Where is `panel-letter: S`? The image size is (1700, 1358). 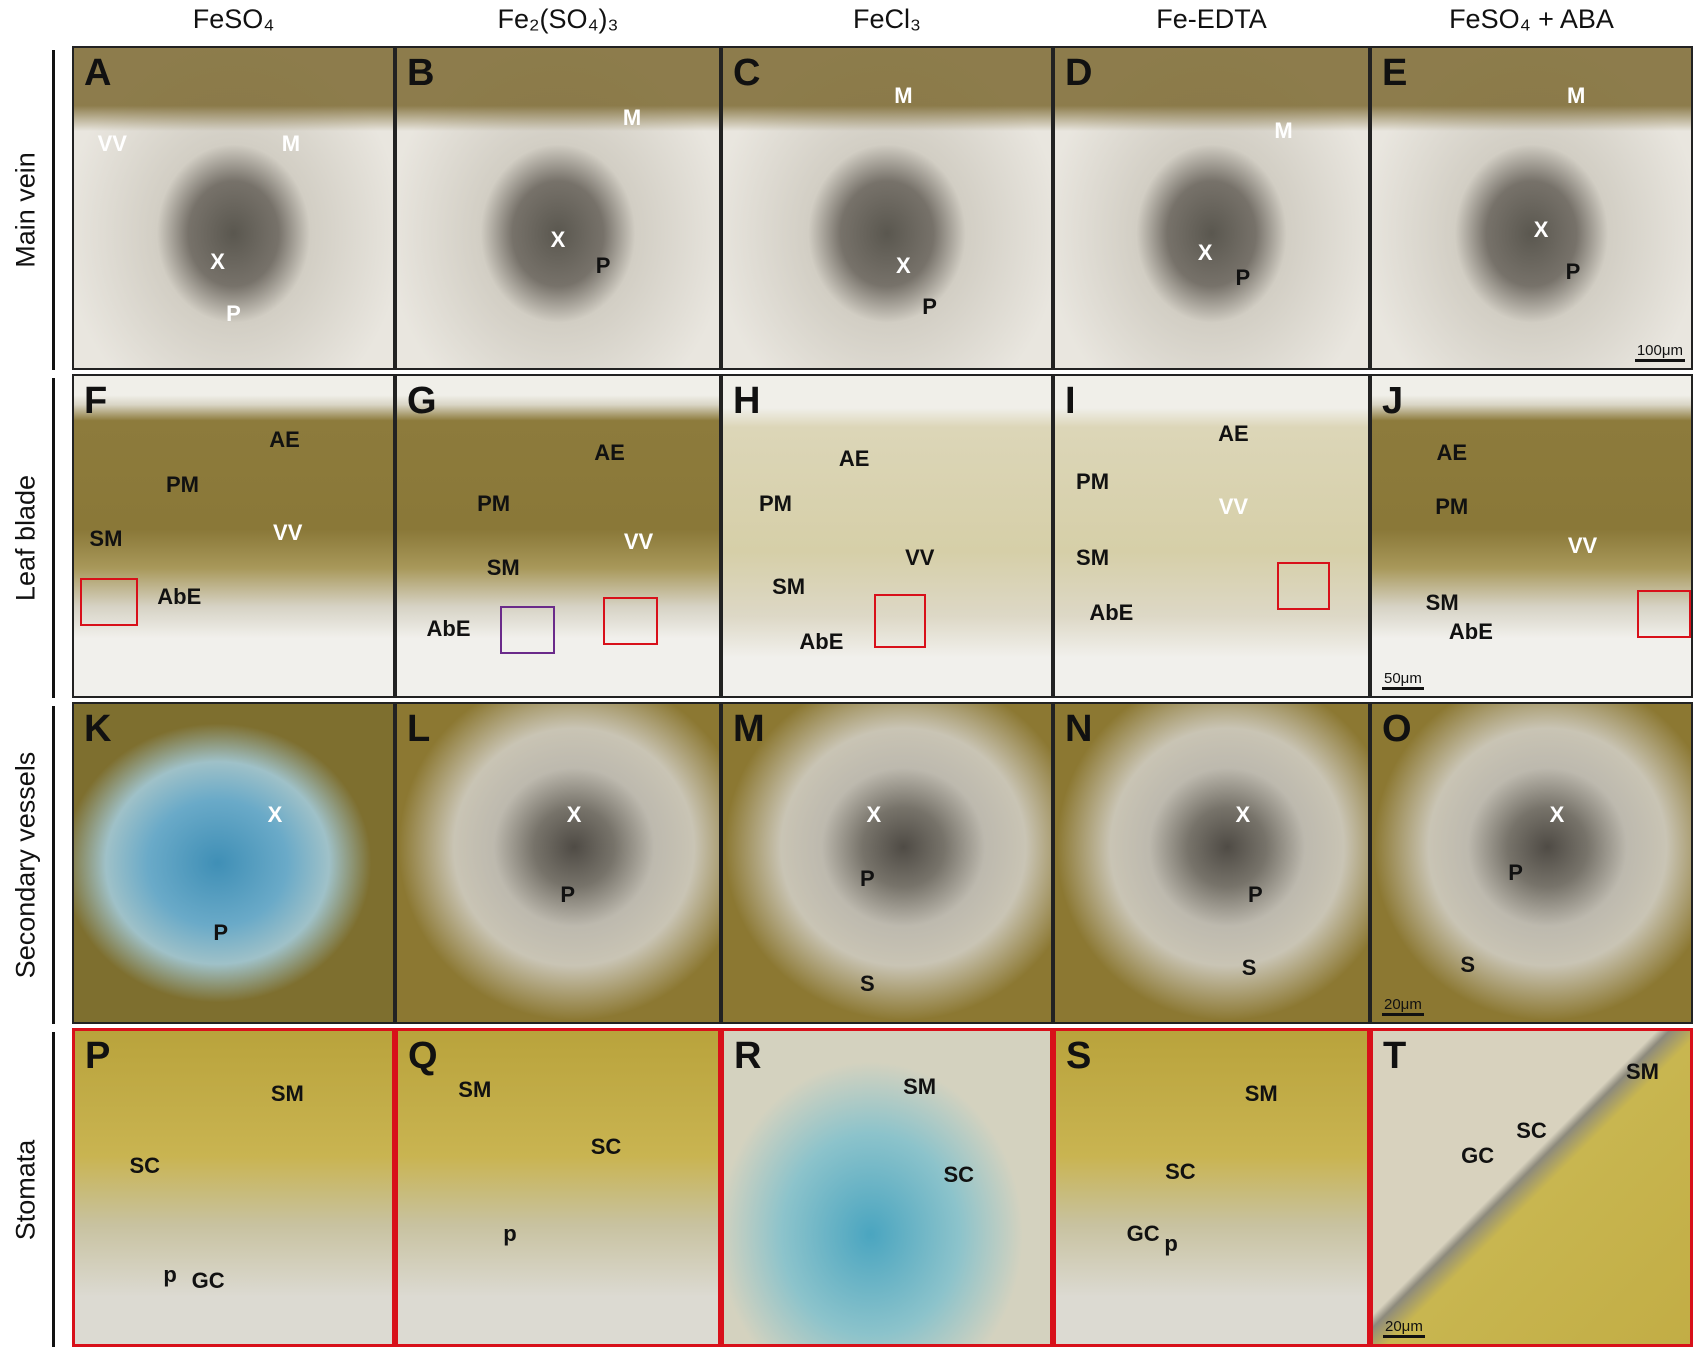
panel-letter: S is located at coordinates (1079, 1056).